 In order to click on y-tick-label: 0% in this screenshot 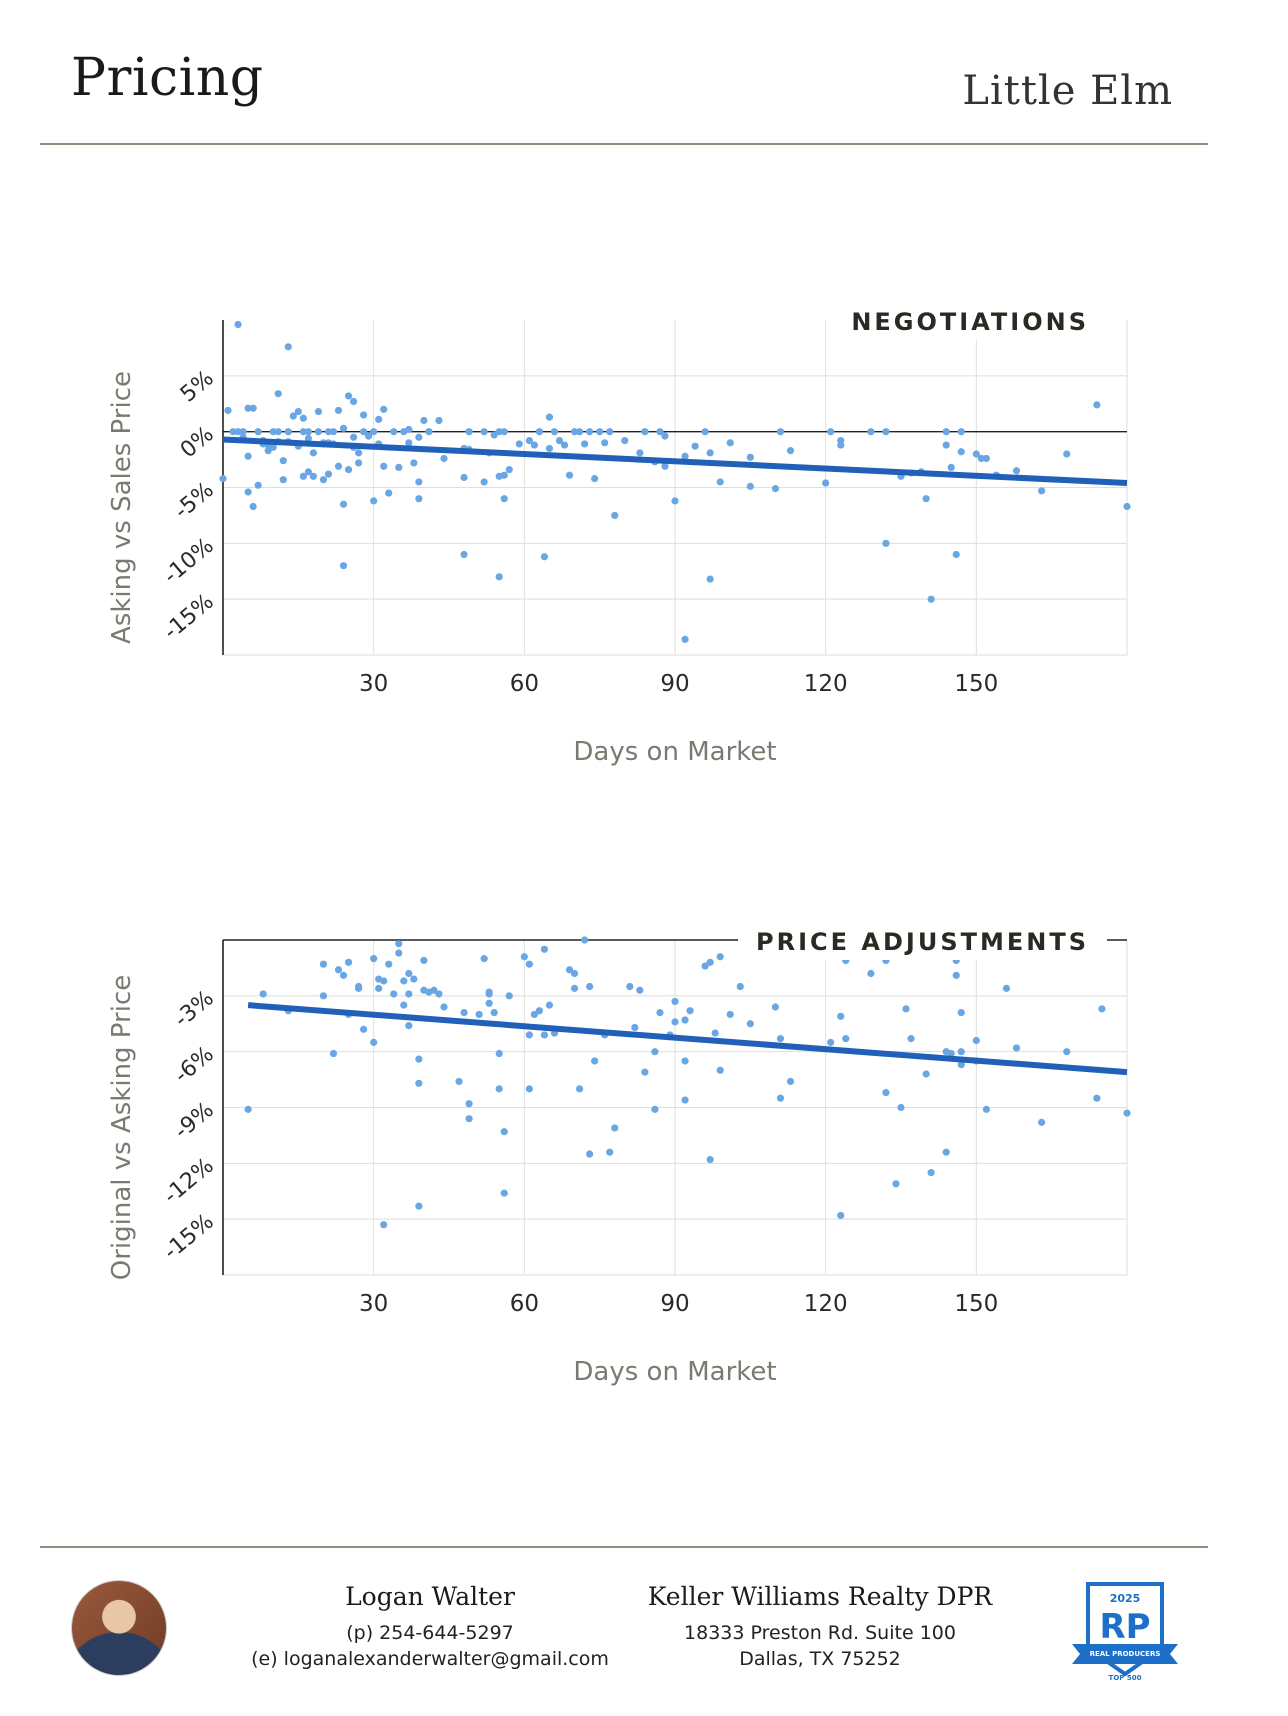, I will do `click(197, 443)`.